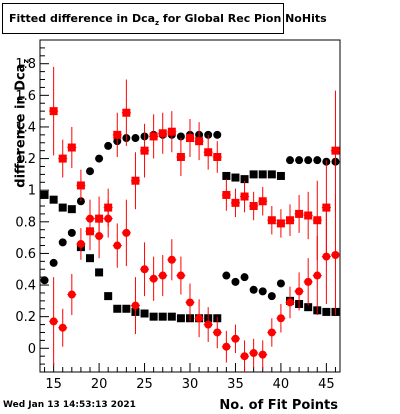 The image size is (400, 414). I want to click on timestamp: Wed Jan 13 14:53:13 2021, so click(69, 405).